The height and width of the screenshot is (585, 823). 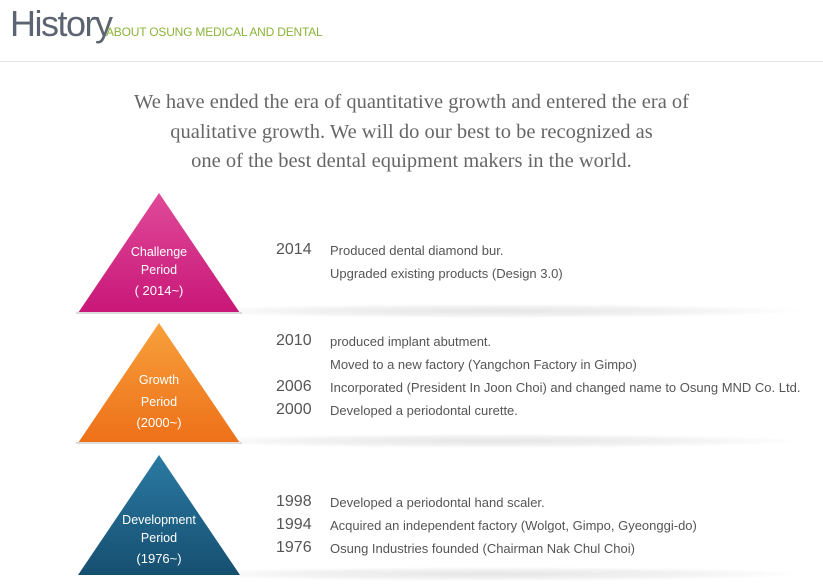 I want to click on event-text: Developed a periodontal hand scaler., so click(x=437, y=502).